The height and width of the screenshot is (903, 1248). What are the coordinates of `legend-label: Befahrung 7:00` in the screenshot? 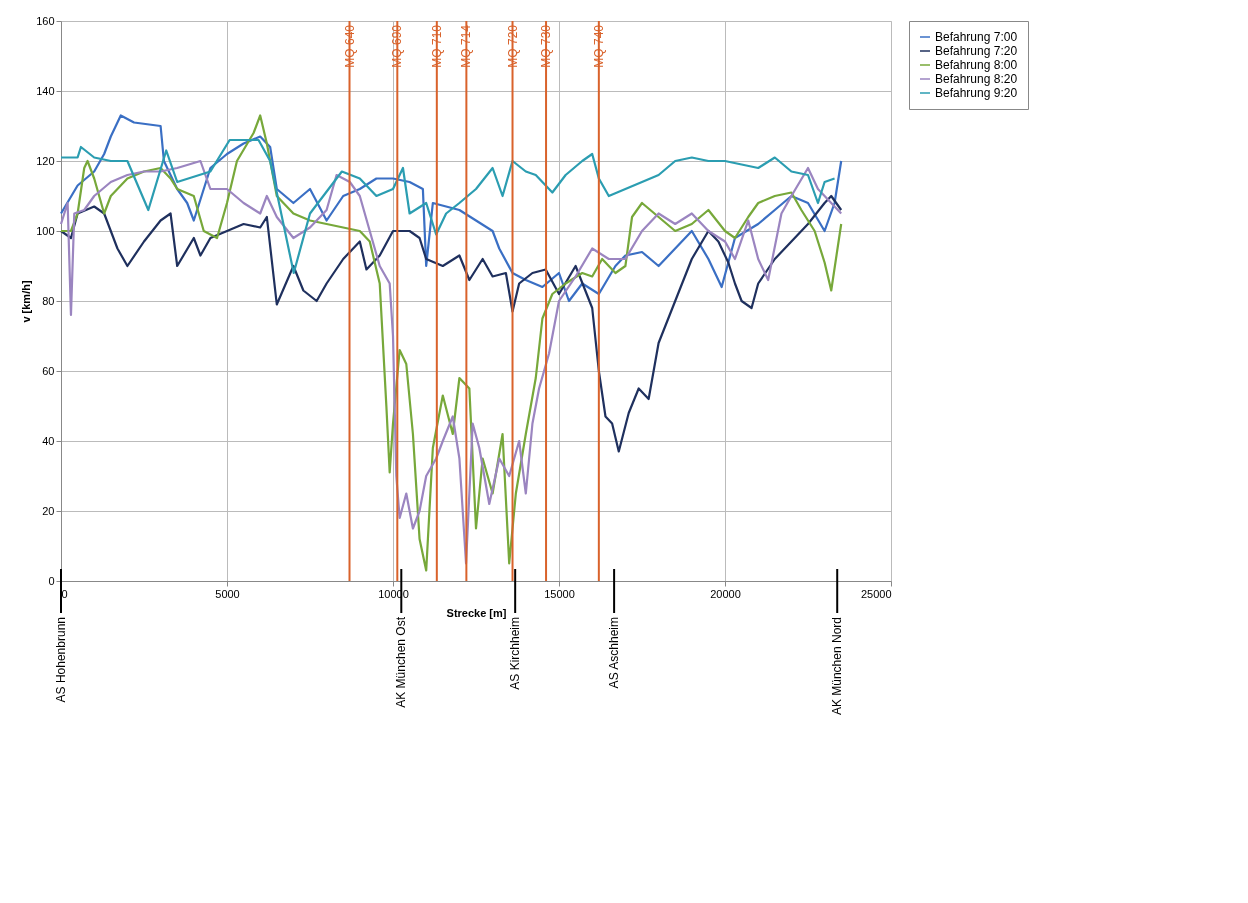 It's located at (976, 37).